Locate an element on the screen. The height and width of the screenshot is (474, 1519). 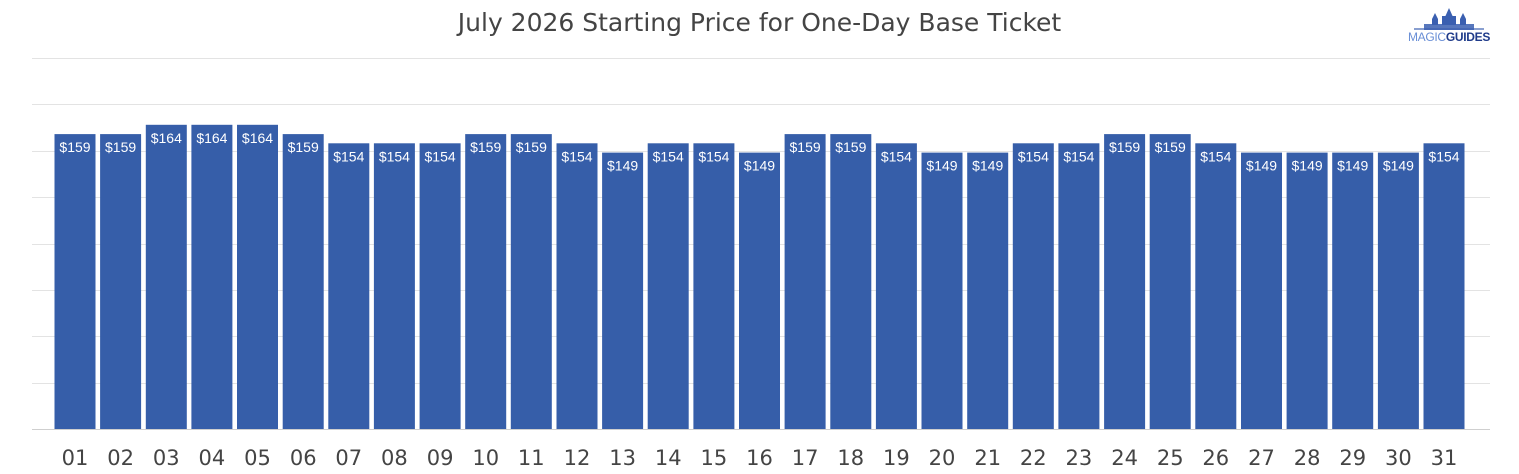
x-tick-label: 07 is located at coordinates (348, 458).